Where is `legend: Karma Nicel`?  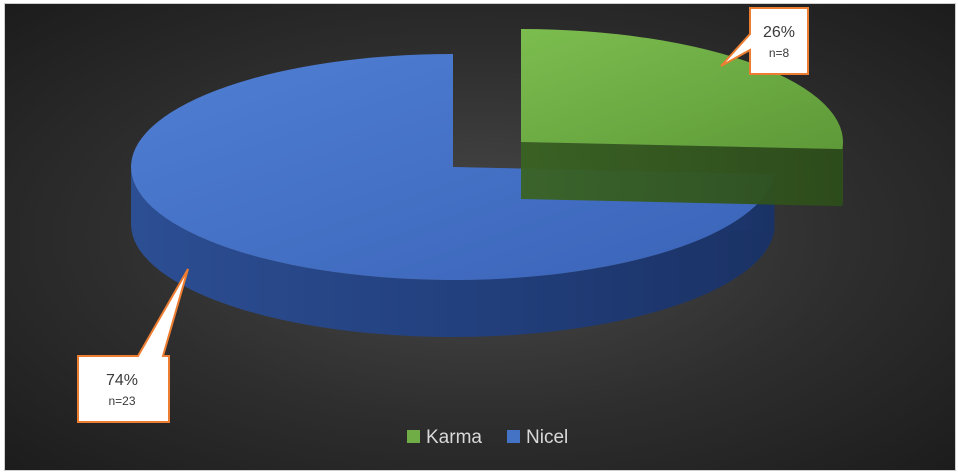
legend: Karma Nicel is located at coordinates (487, 437).